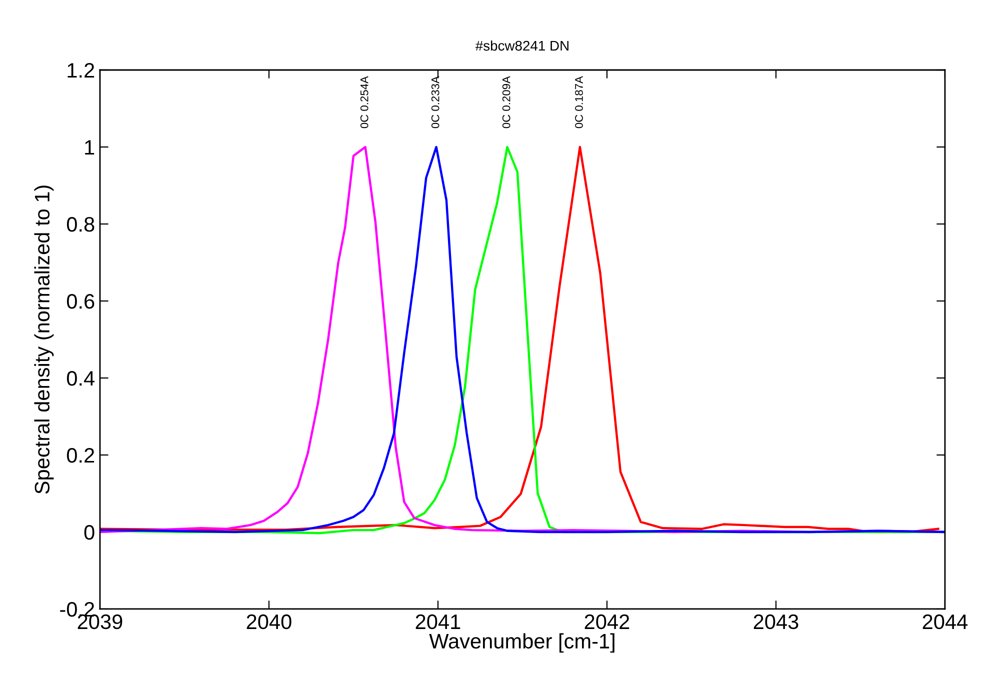 This screenshot has width=983, height=675. I want to click on annotation: 0C 0.233A, so click(435, 102).